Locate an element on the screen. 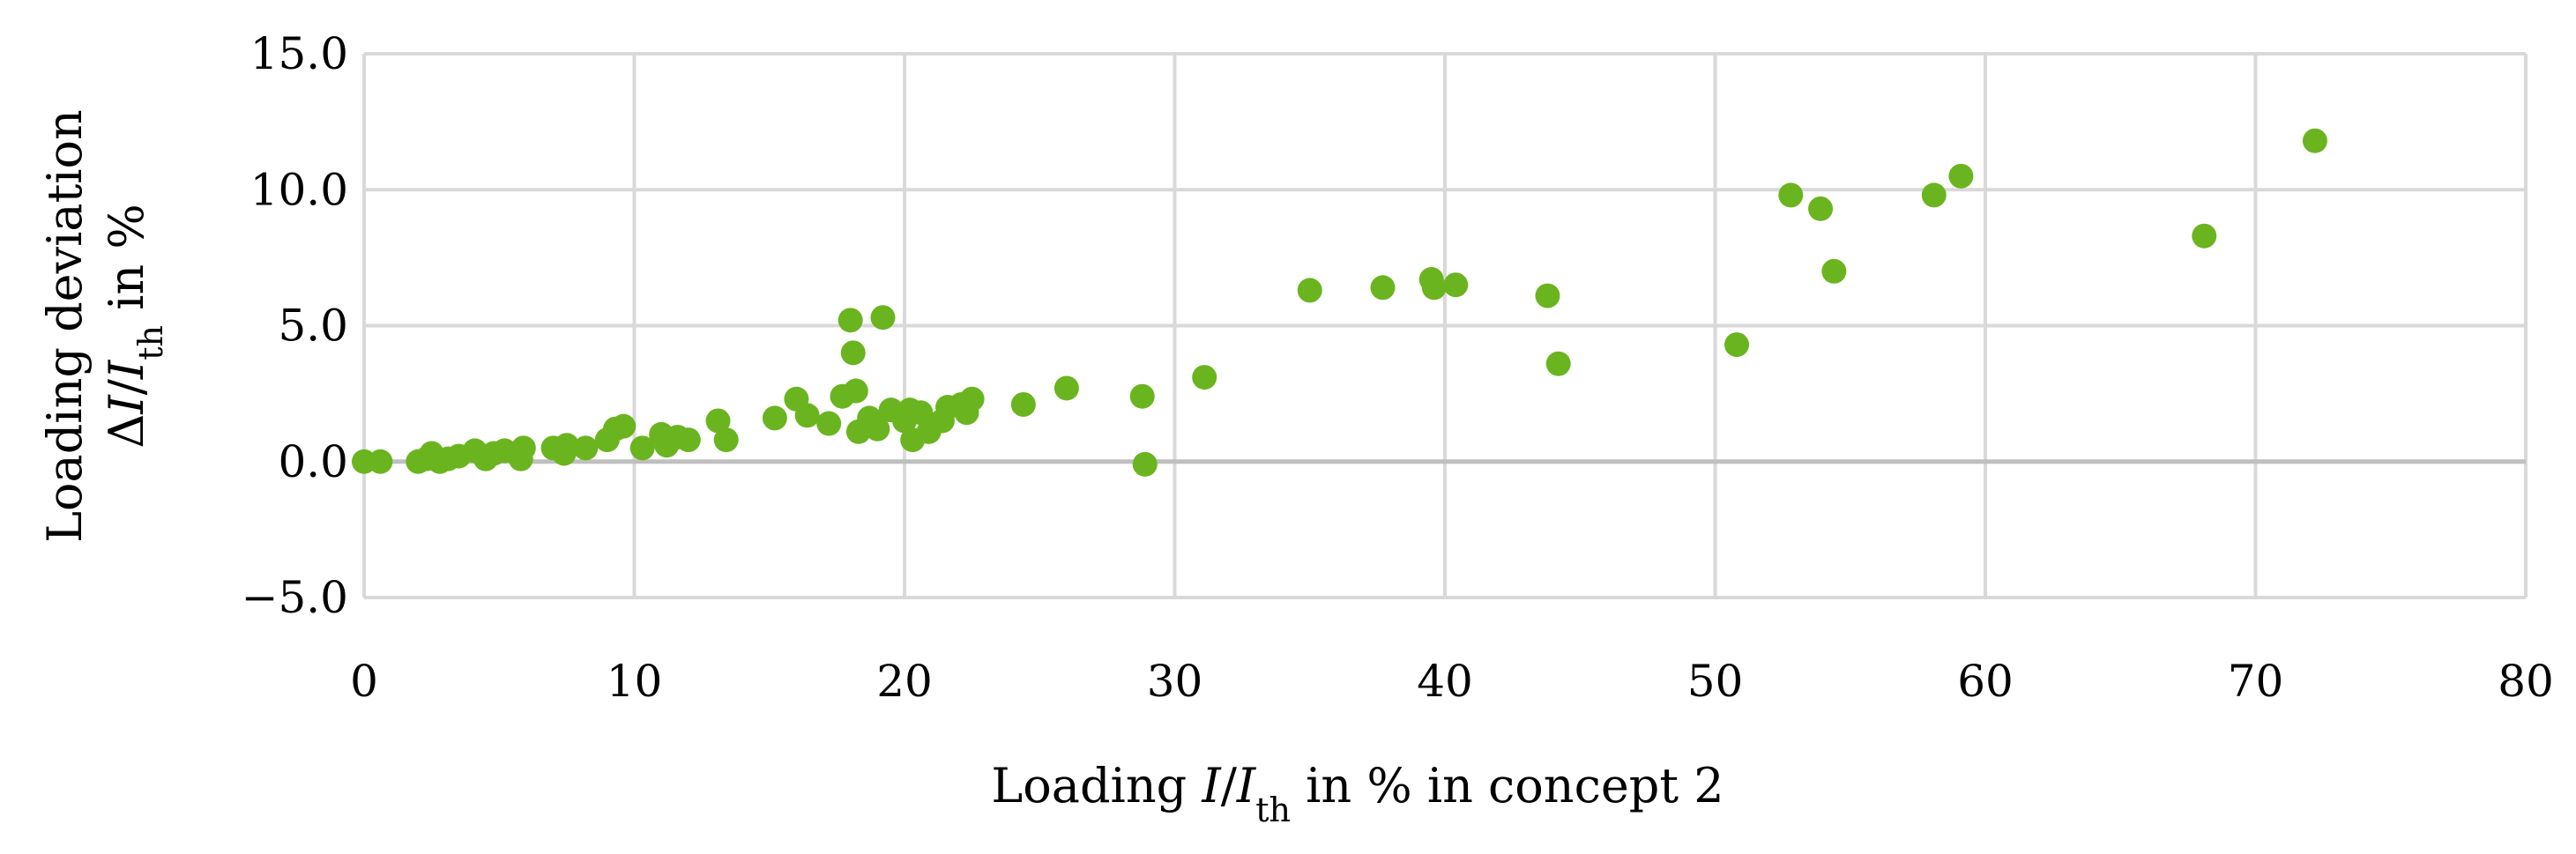 The width and height of the screenshot is (2576, 854). y-tick-label: 15.0 is located at coordinates (299, 53).